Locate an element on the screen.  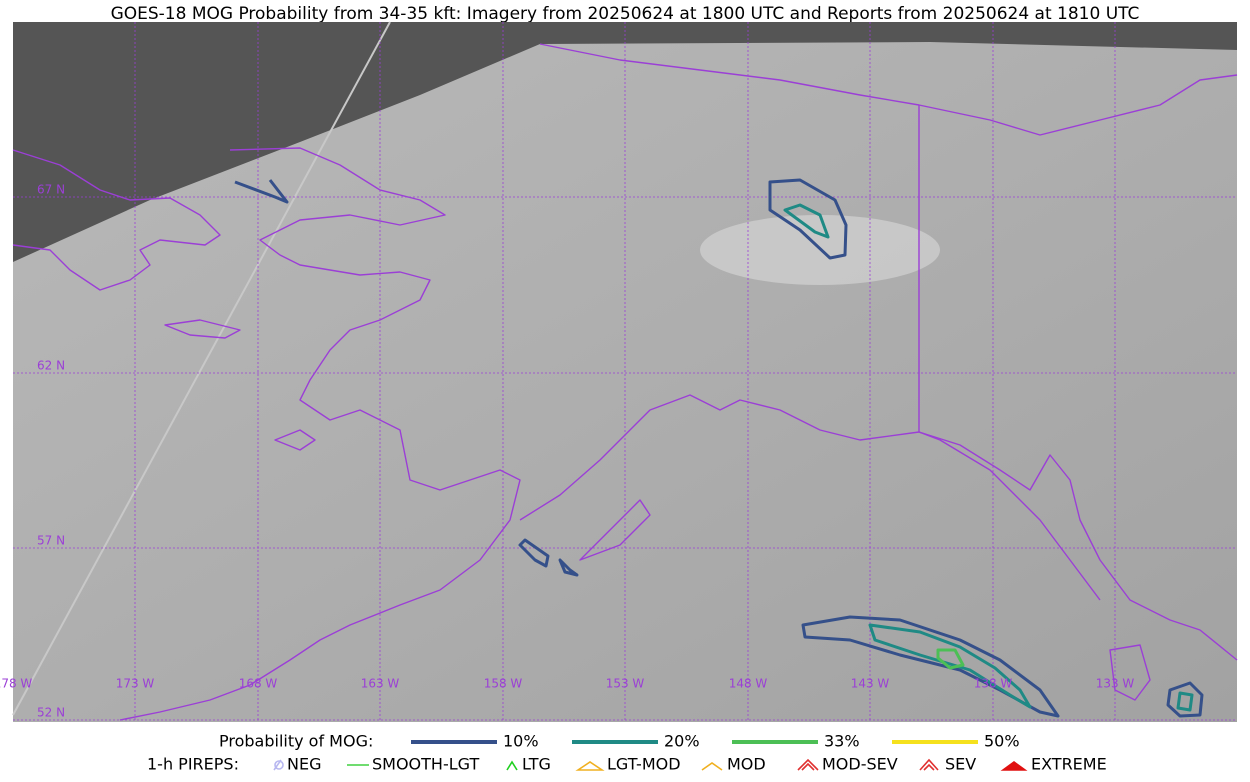
latitude-label: 62 N is located at coordinates (51, 366).